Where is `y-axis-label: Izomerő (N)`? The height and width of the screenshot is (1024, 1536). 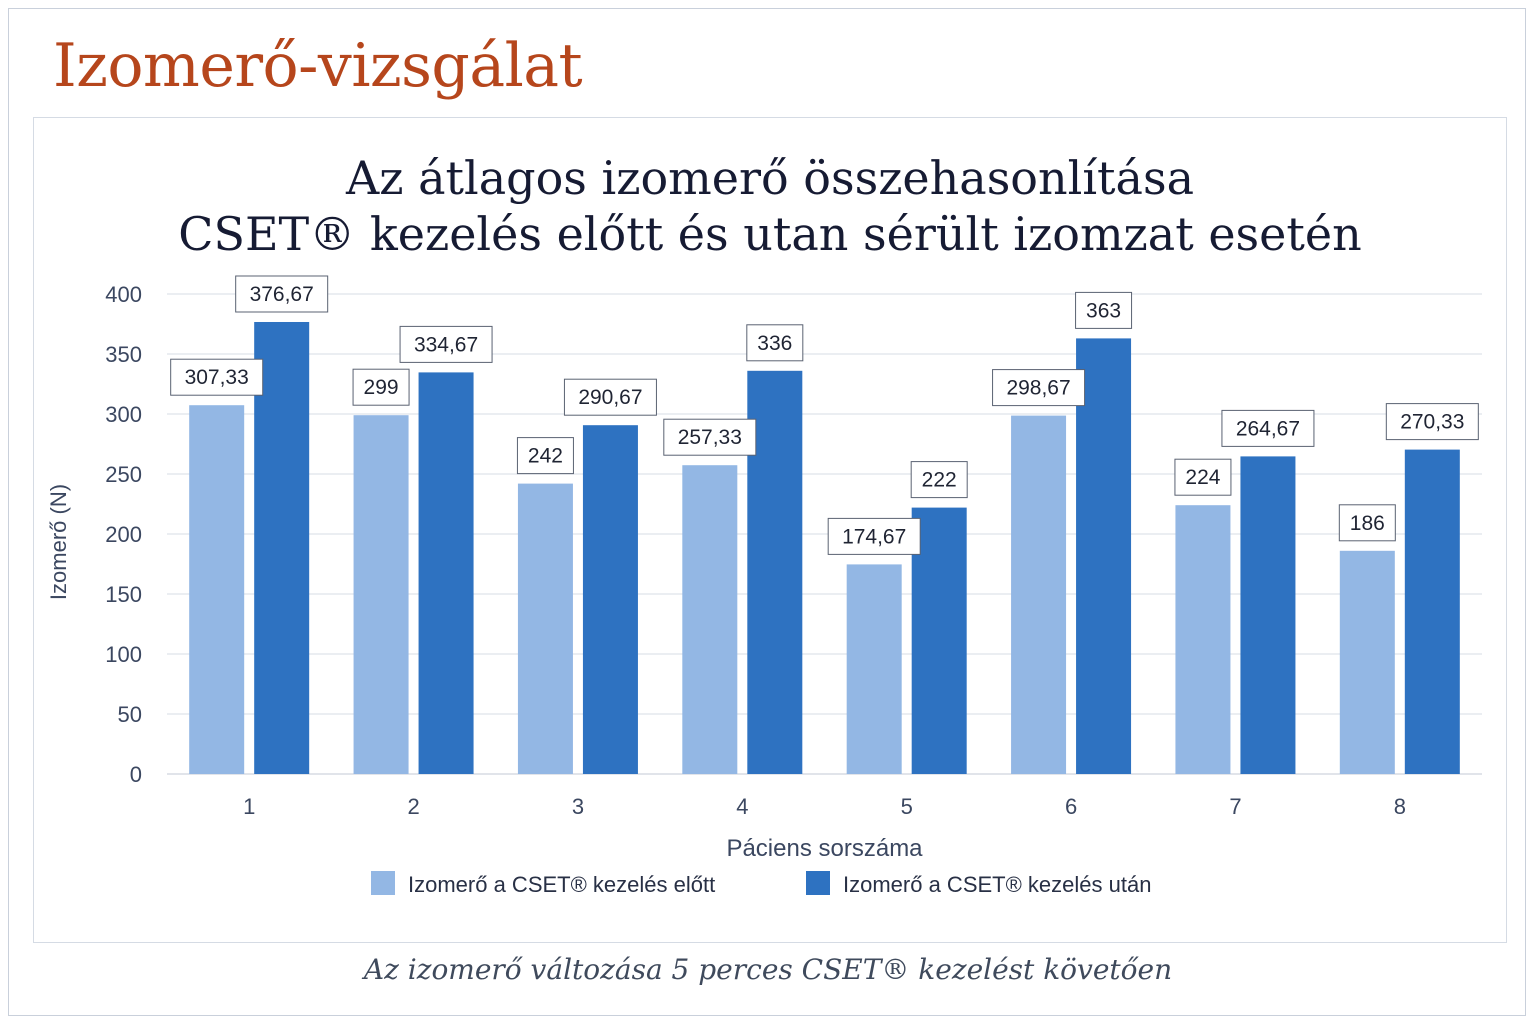 y-axis-label: Izomerő (N) is located at coordinates (58, 542).